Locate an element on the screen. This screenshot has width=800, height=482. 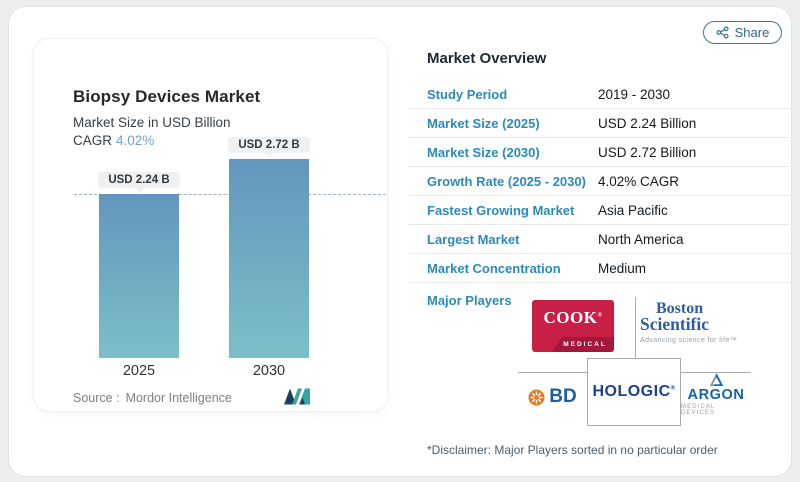
row-value: USD 2.24 Billion is located at coordinates (647, 123).